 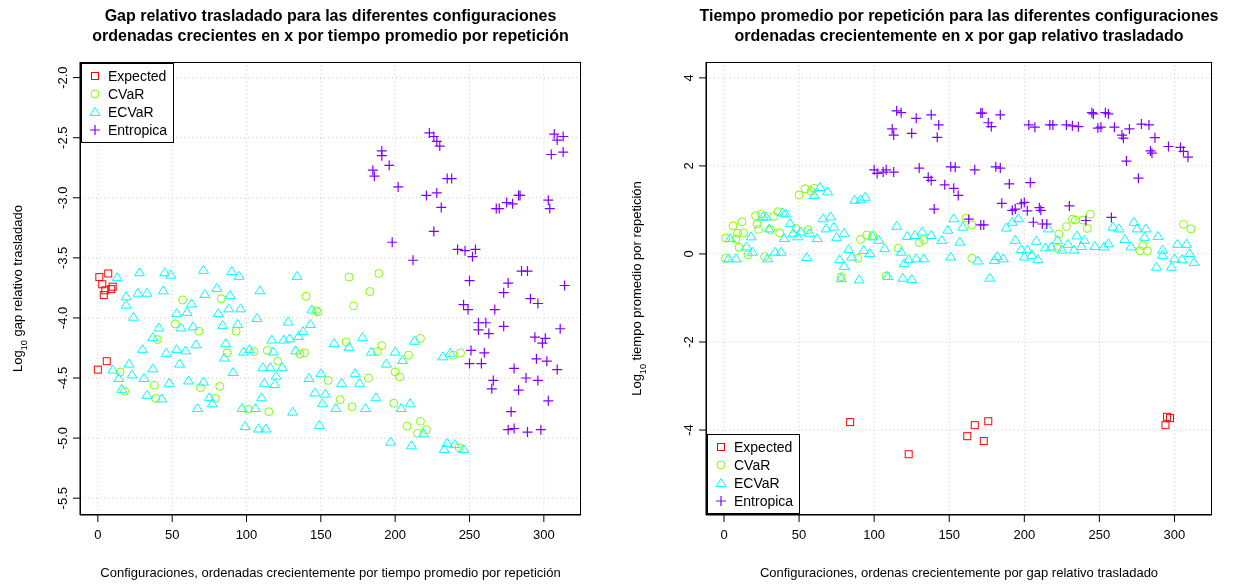 What do you see at coordinates (138, 130) in the screenshot?
I see `legend-label: Entropica` at bounding box center [138, 130].